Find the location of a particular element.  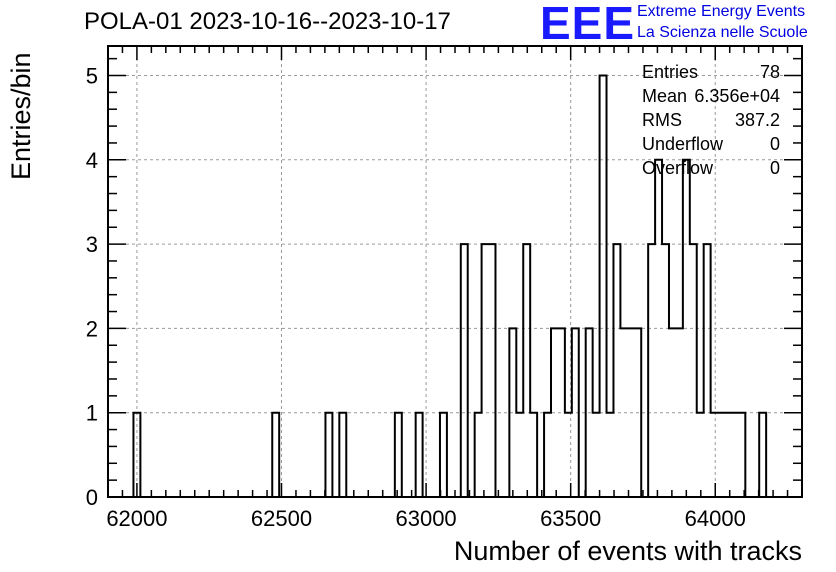

x-tick-label: 62500 is located at coordinates (281, 518).